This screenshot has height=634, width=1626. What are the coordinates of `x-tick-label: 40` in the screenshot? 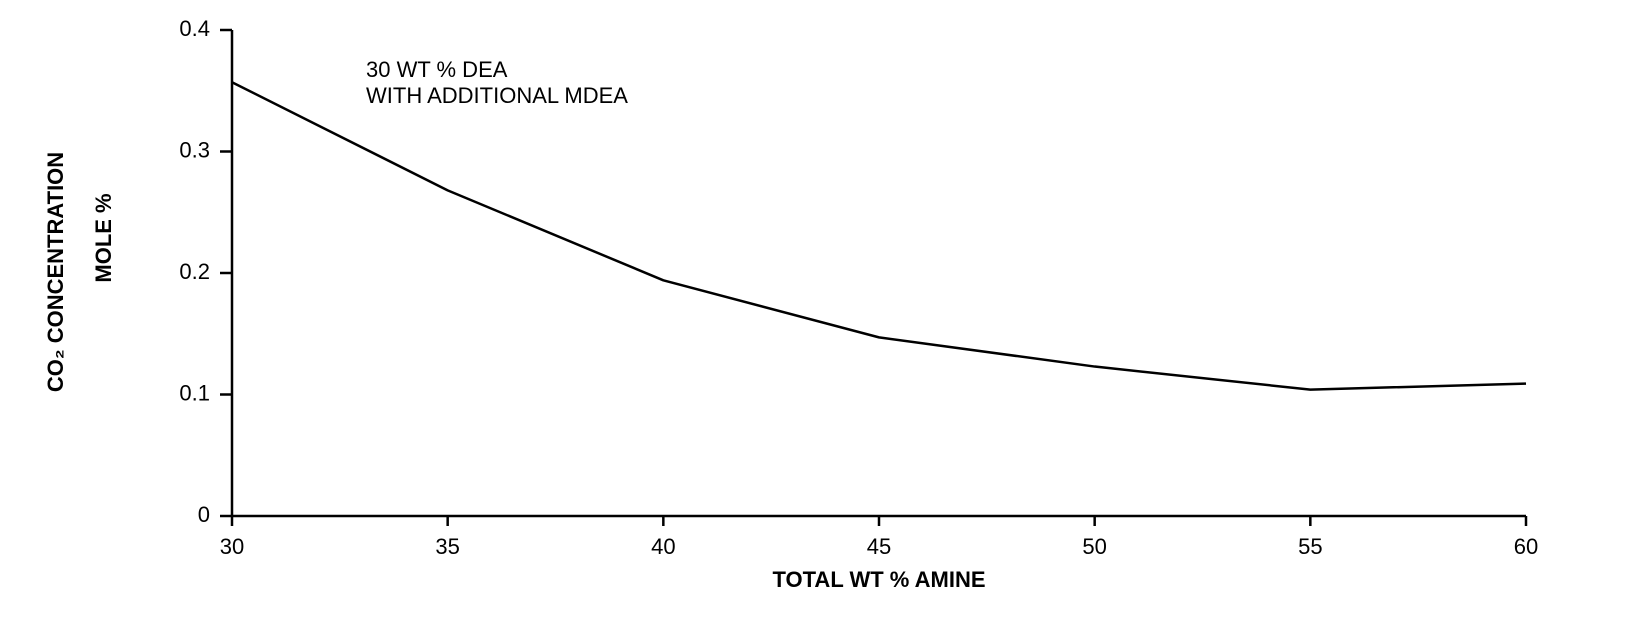 It's located at (663, 546).